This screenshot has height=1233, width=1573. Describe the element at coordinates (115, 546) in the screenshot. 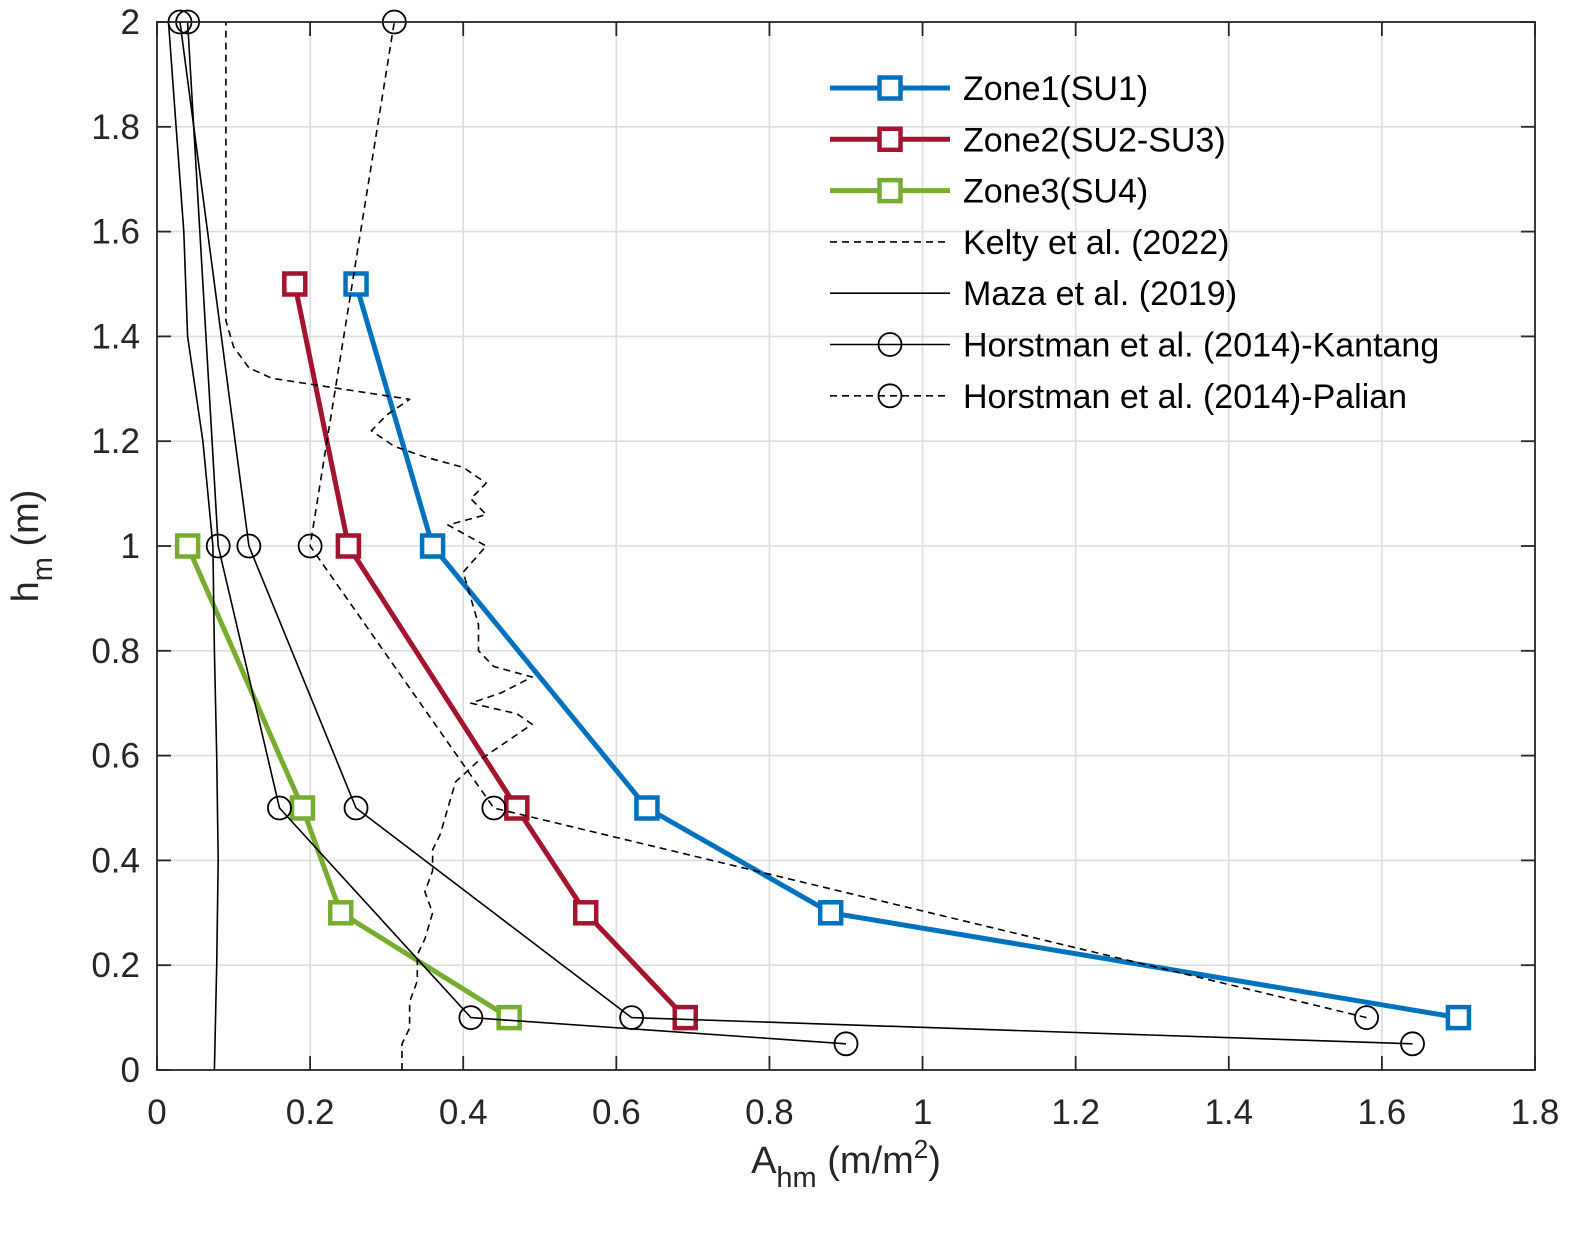

I see `y-tick-labels: 0 0.2 0.4 0.6 0.8 1 1.2 1.4 1.6 1.8 2` at that location.